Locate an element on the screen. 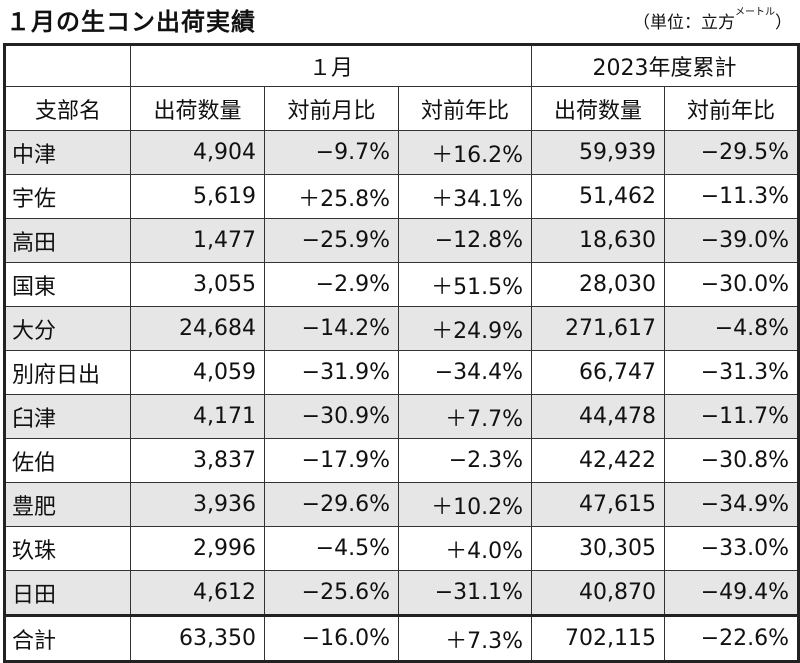 The width and height of the screenshot is (800, 663). table-row: 別府日出 4,059 −31.9% −34.4% 66,747 −31.3% is located at coordinates (402, 372).